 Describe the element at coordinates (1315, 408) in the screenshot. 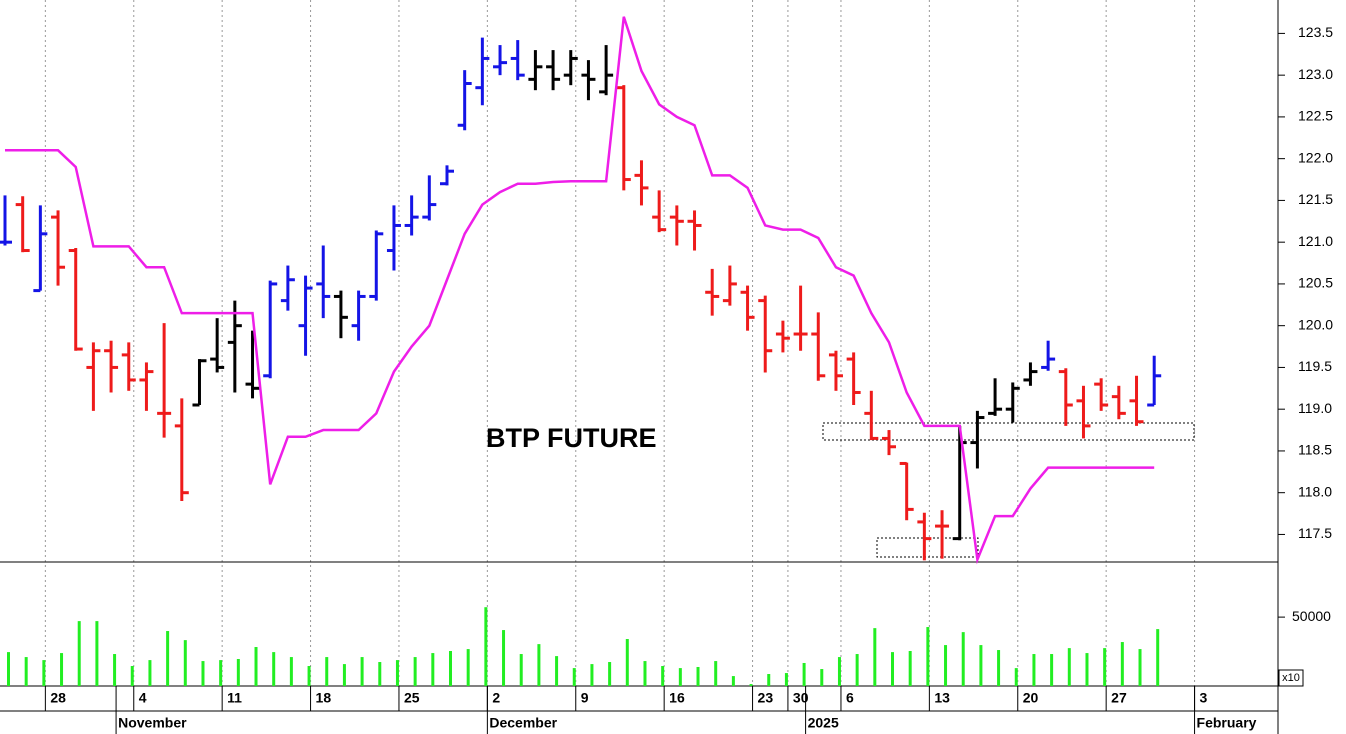

I see `y-tick-label: 119.0` at that location.